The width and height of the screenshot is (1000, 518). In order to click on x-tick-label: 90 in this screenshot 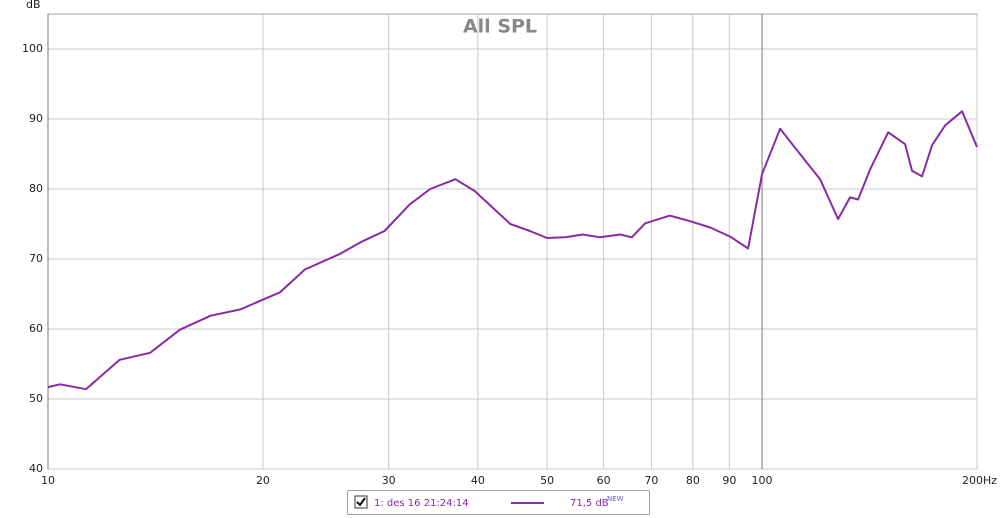, I will do `click(729, 480)`.